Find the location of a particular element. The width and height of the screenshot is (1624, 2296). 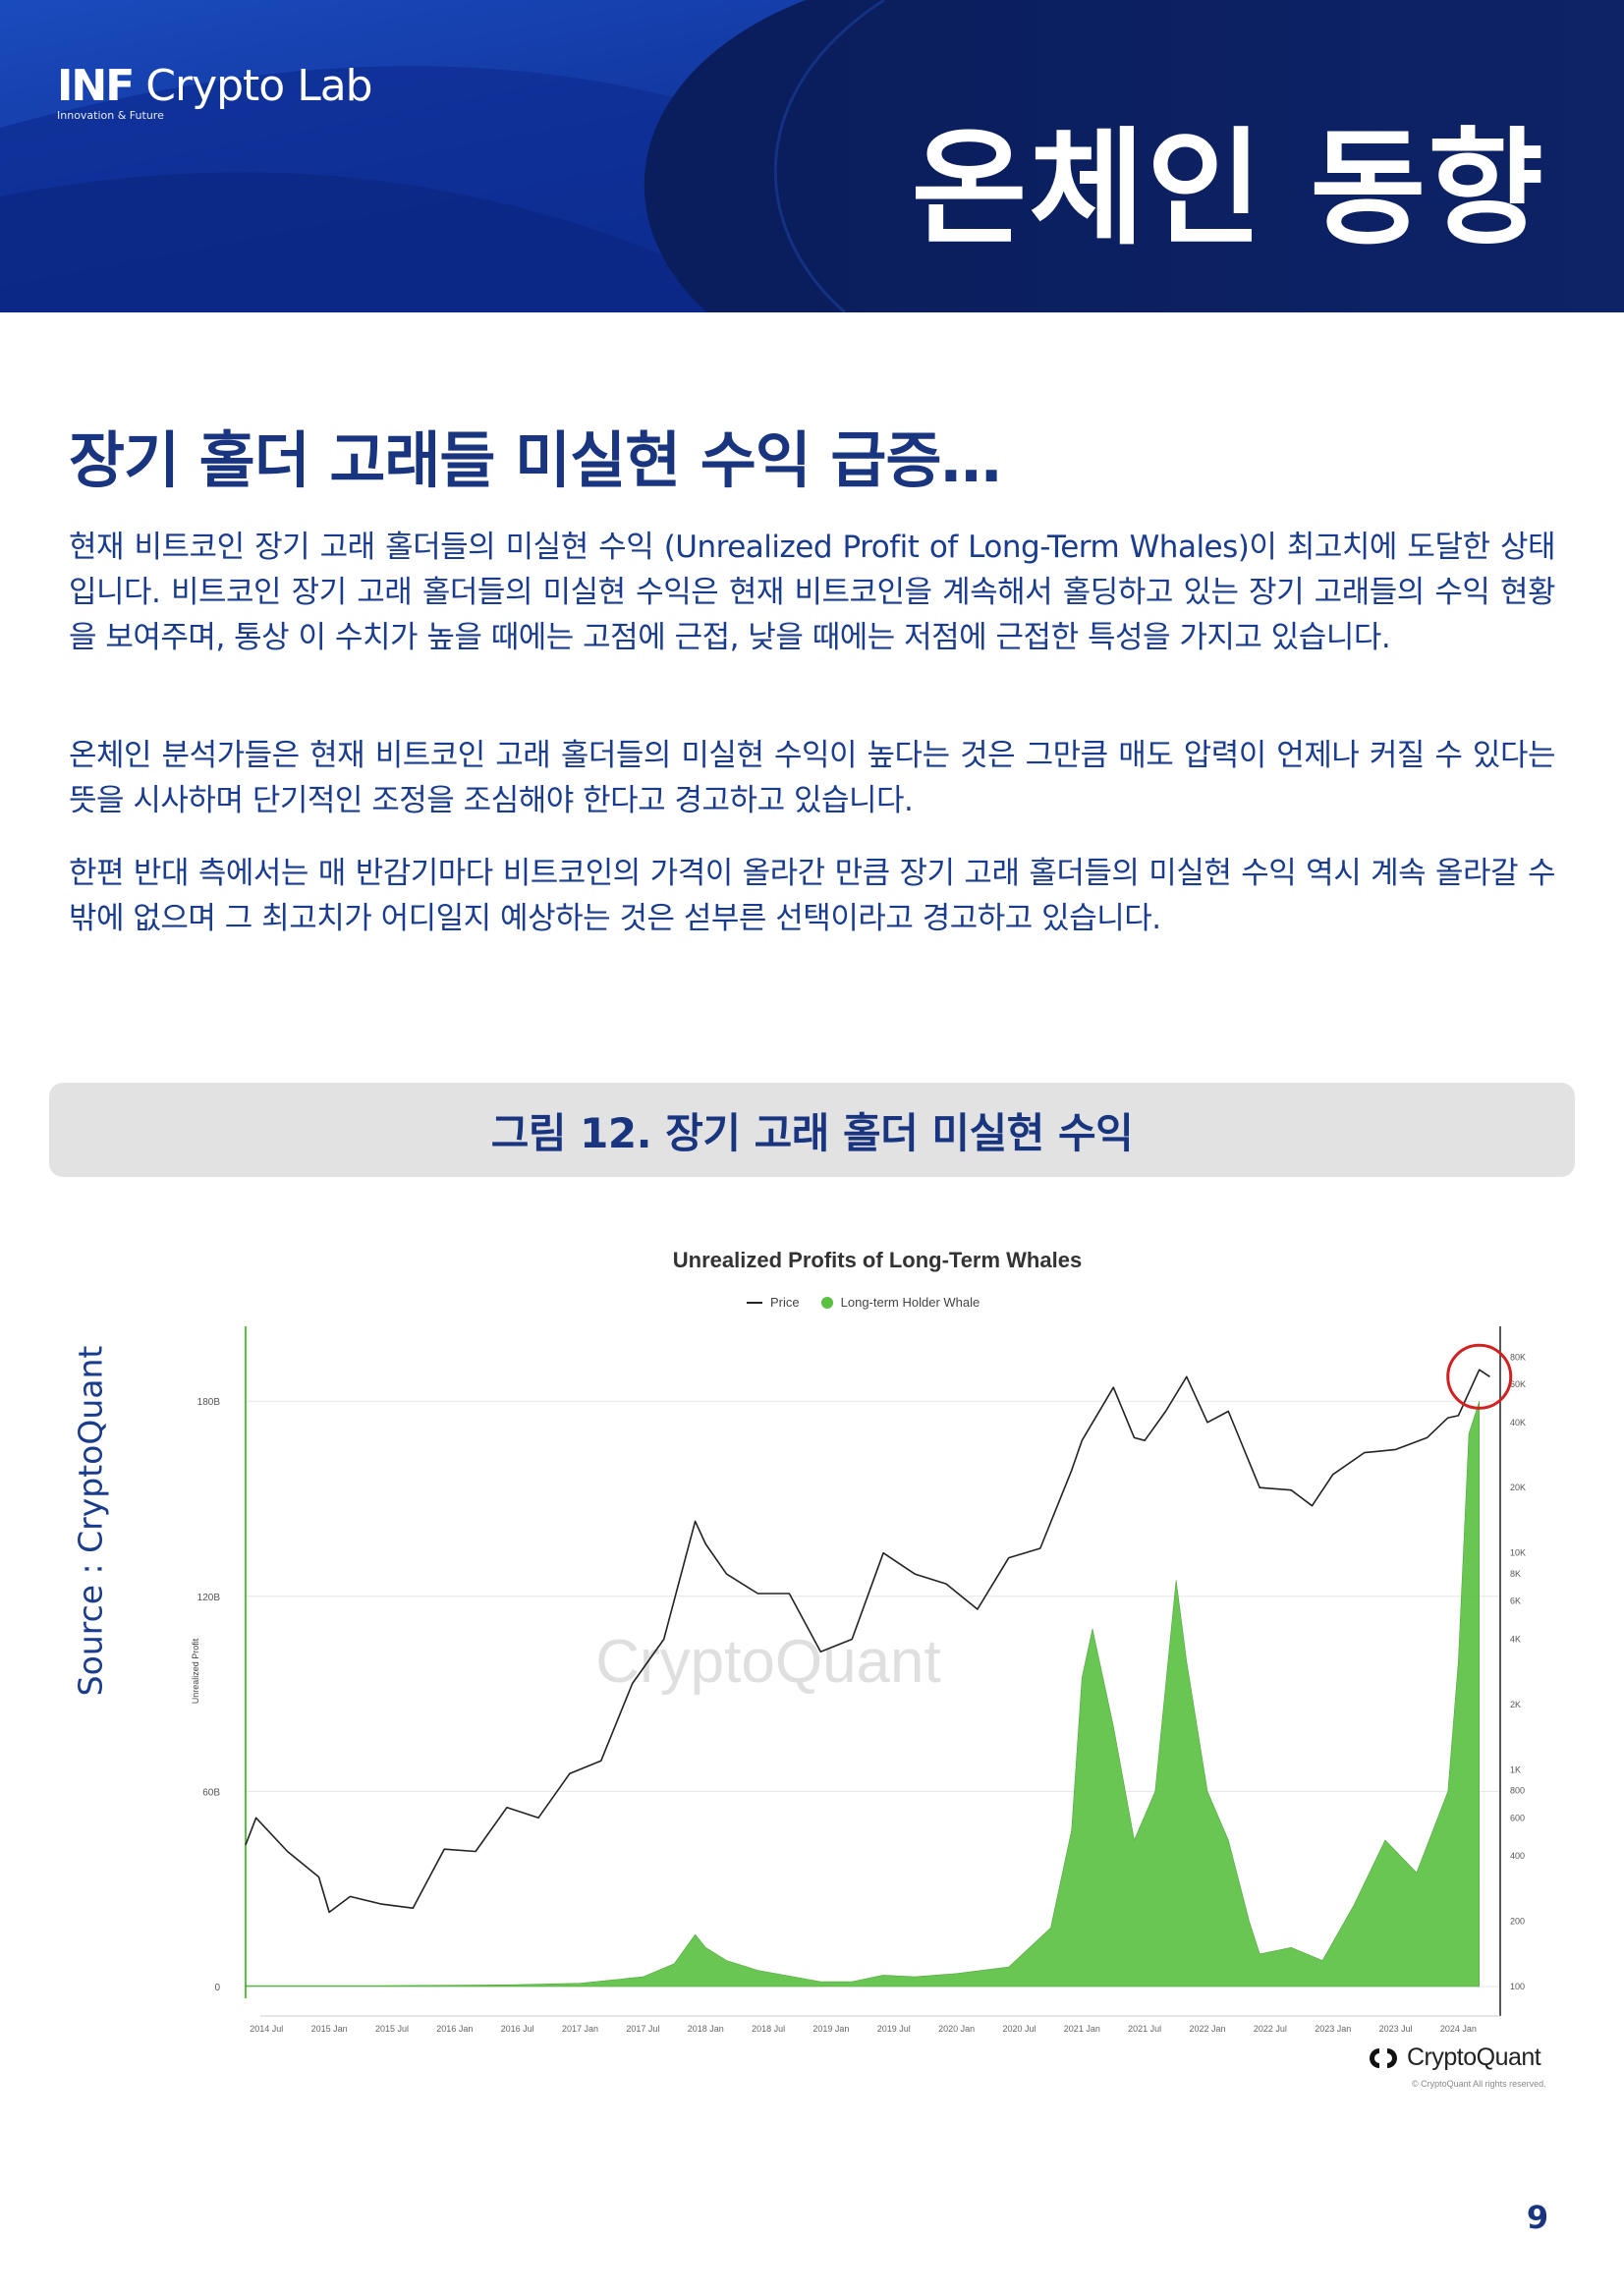

cryptoquant-brand: CryptoQuant is located at coordinates (1454, 2058).